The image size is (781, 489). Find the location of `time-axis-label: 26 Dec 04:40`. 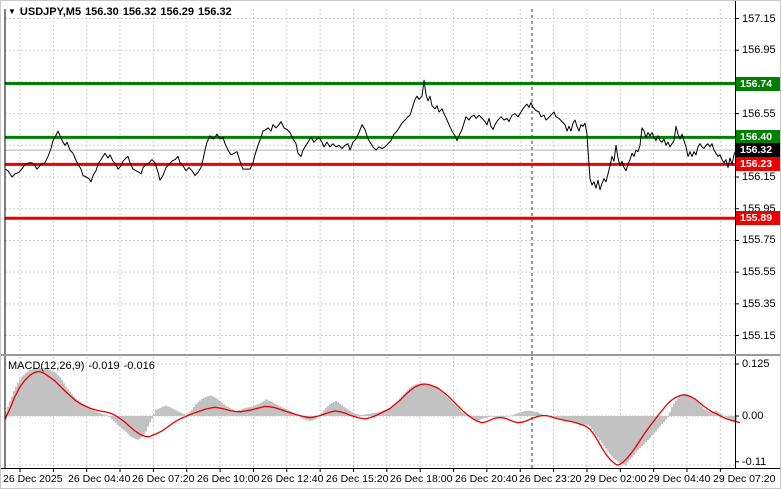

time-axis-label: 26 Dec 04:40 is located at coordinates (99, 479).